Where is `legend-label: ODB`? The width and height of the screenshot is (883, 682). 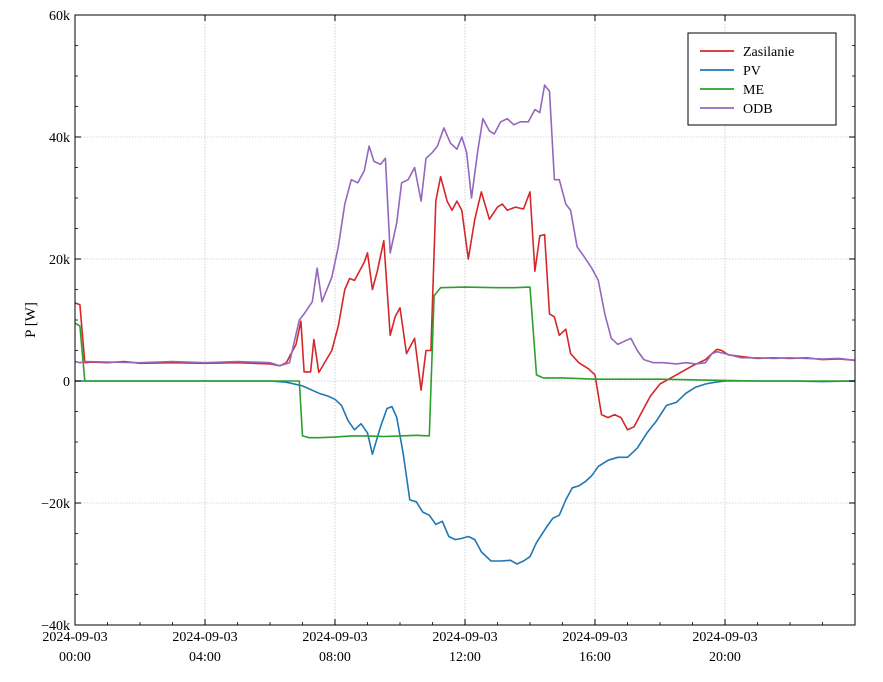
legend-label: ODB is located at coordinates (758, 109).